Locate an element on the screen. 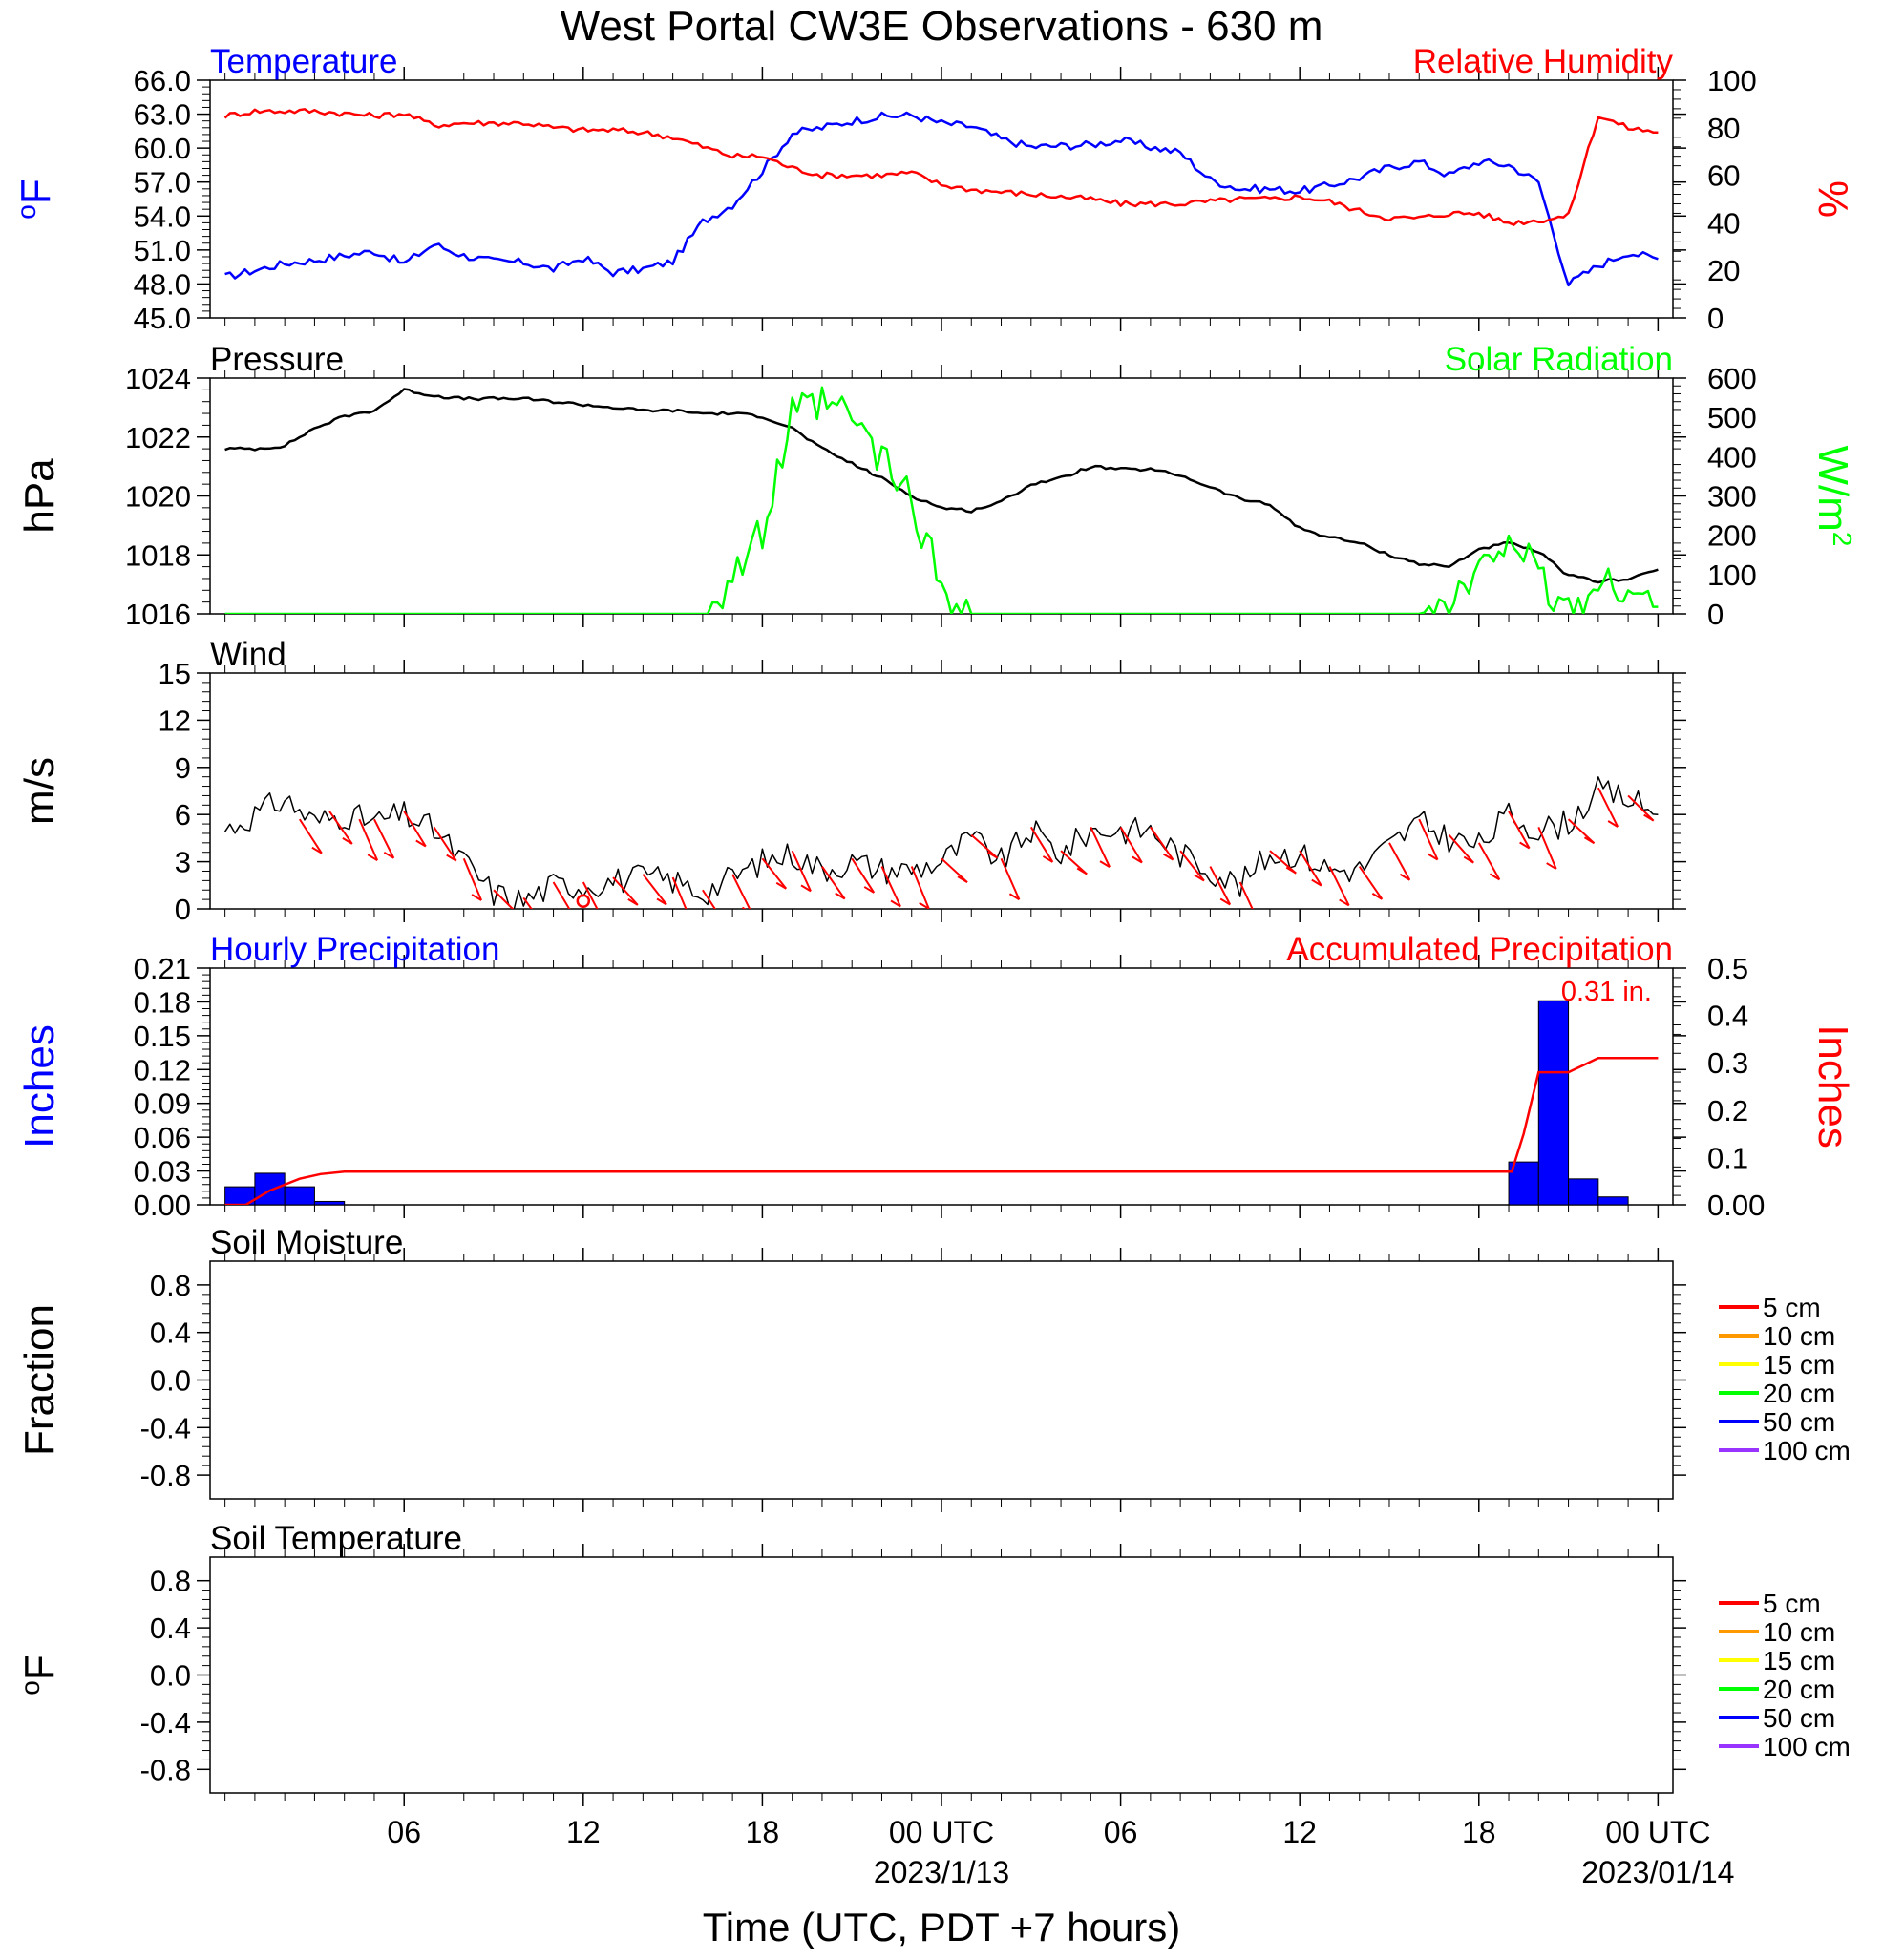 Image resolution: width=1883 pixels, height=1960 pixels. right-tick-label: 300 is located at coordinates (1732, 497).